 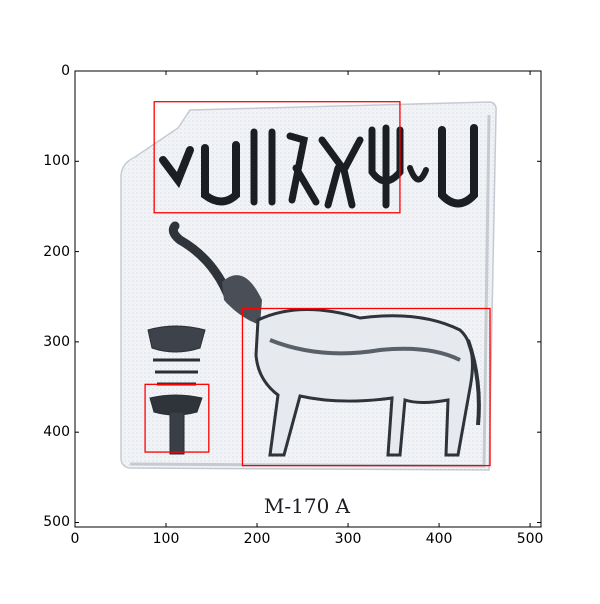 What do you see at coordinates (257, 539) in the screenshot?
I see `x-tick-label: 200` at bounding box center [257, 539].